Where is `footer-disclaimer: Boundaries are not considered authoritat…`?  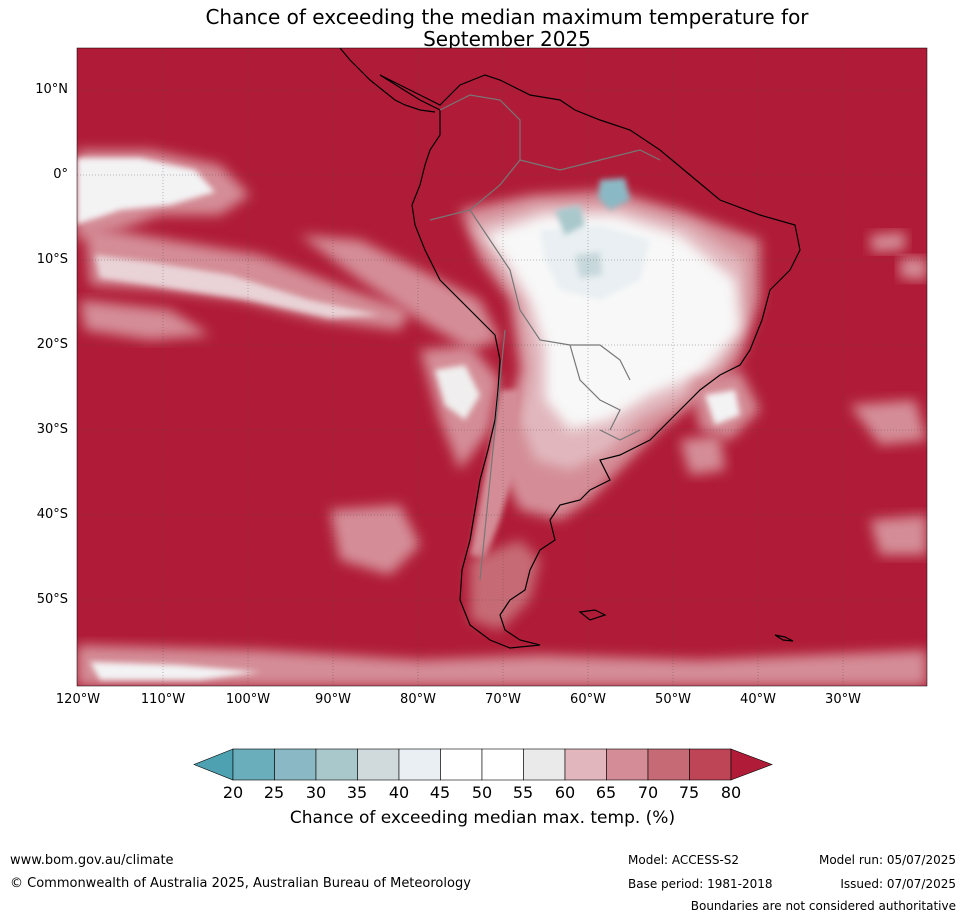 footer-disclaimer: Boundaries are not considered authoritat… is located at coordinates (823, 906).